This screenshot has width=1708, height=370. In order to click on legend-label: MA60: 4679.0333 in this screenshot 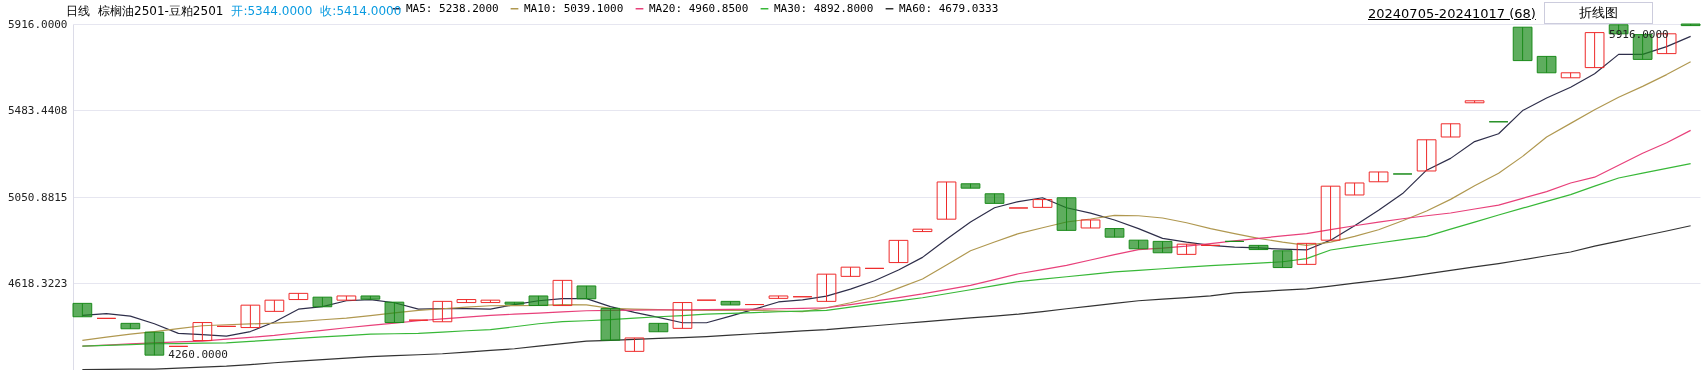, I will do `click(949, 8)`.